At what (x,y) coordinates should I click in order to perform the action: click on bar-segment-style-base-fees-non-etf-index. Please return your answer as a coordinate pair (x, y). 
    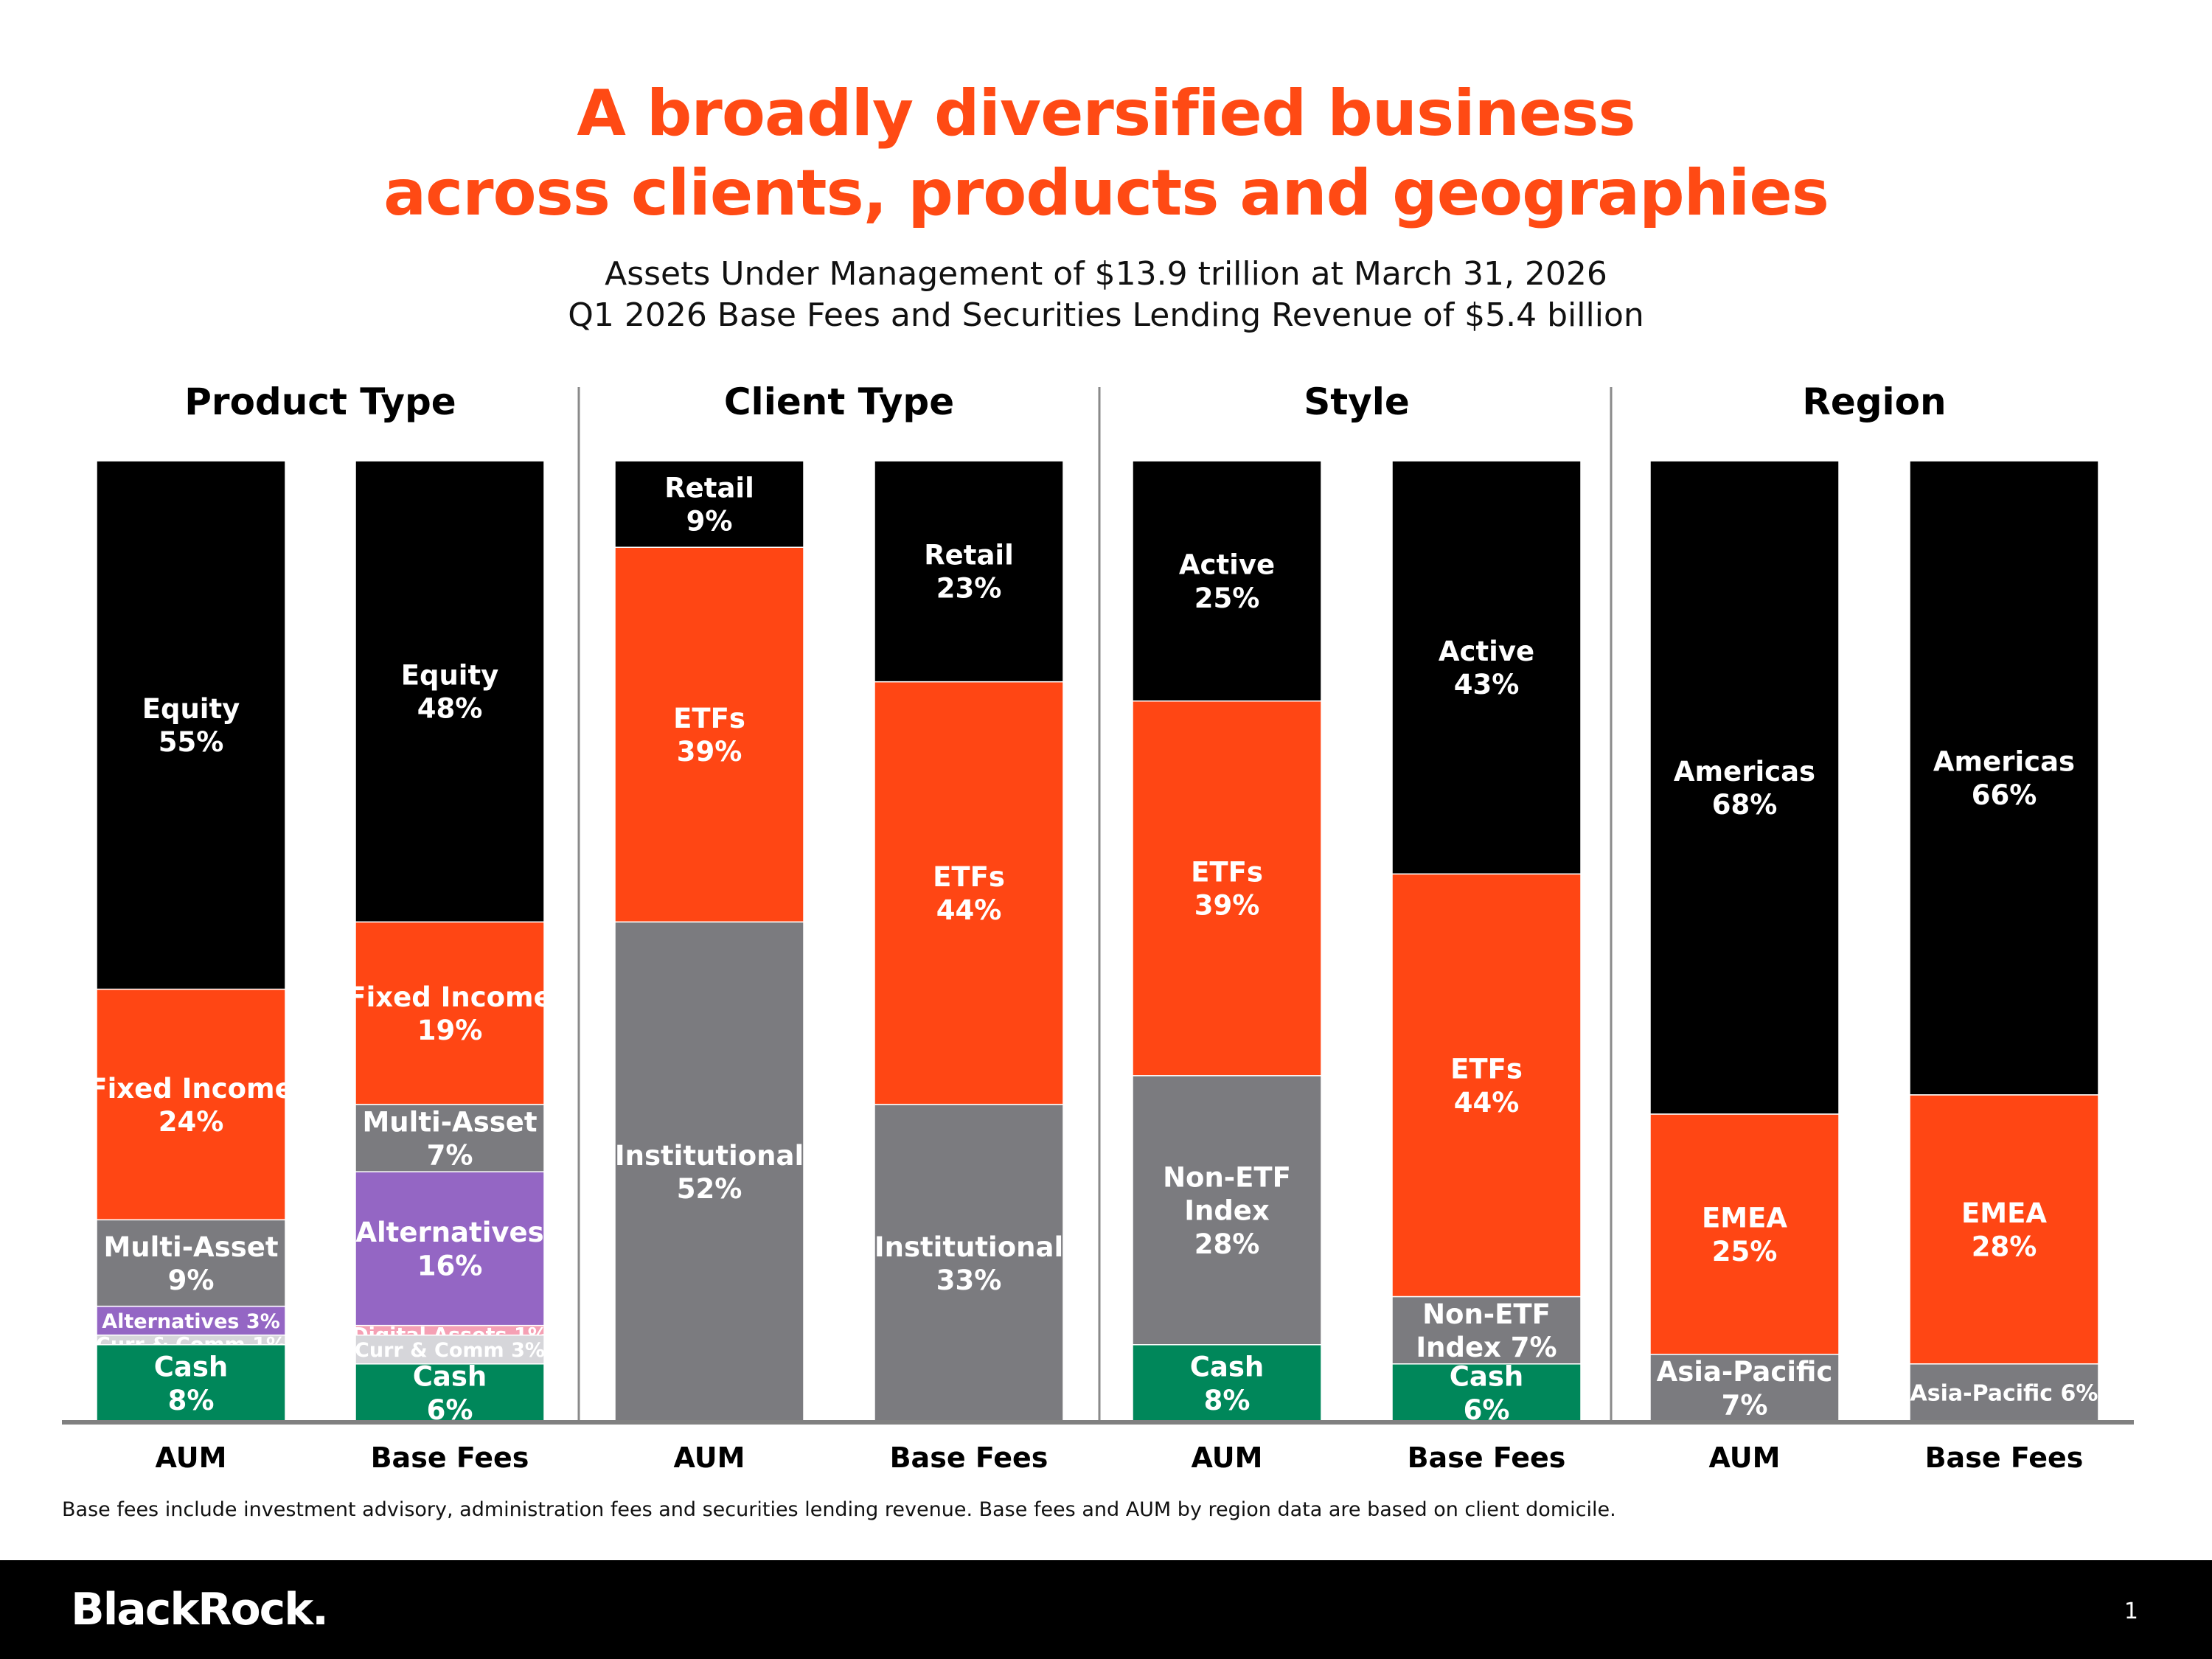
    Looking at the image, I should click on (1486, 1330).